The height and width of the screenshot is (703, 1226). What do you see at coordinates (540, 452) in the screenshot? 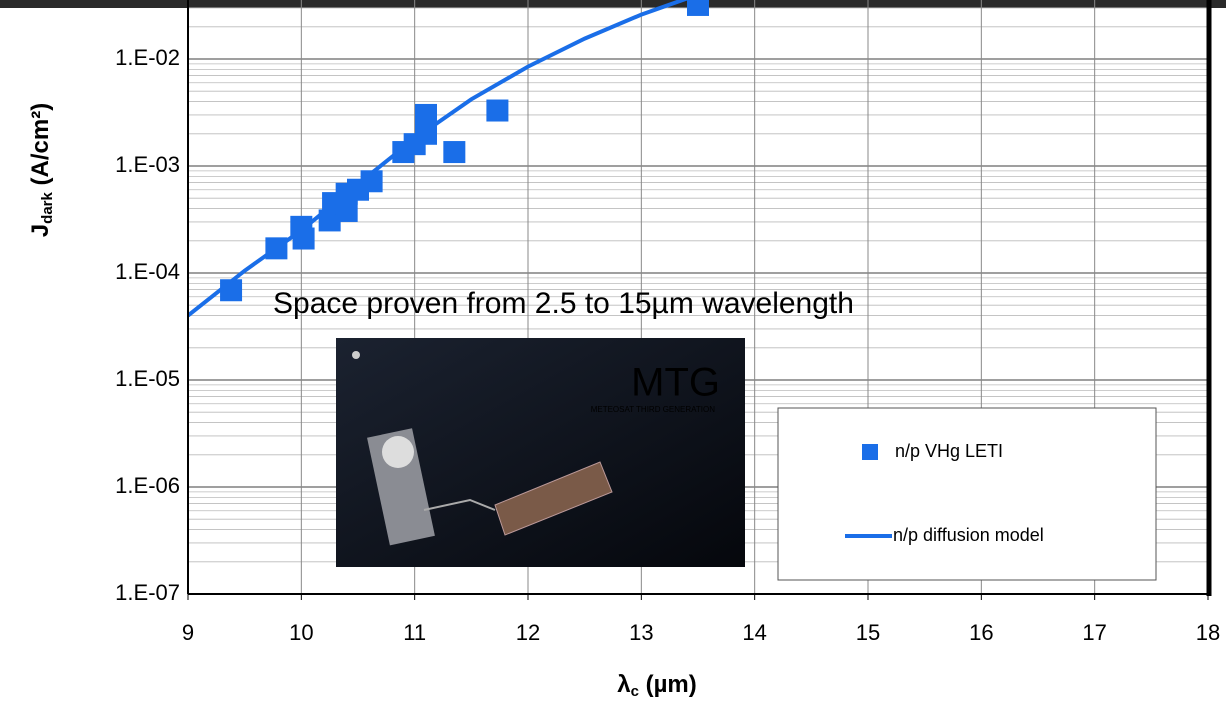
I see `inset-image: MTG METEOSAT THIRD GENERATION` at bounding box center [540, 452].